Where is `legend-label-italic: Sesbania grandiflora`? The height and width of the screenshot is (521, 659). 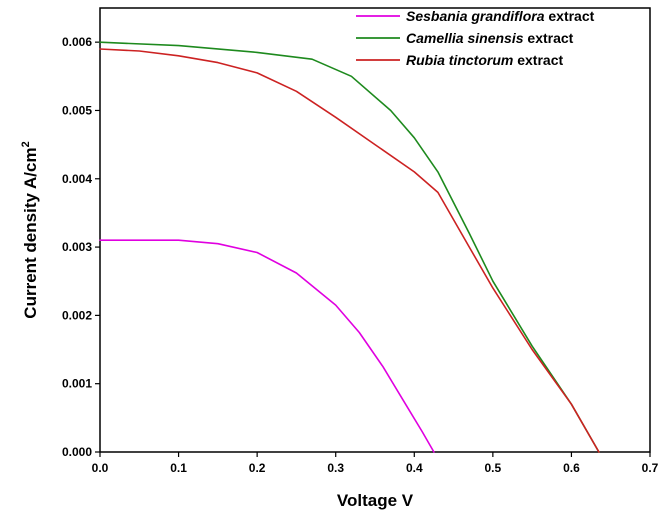 legend-label-italic: Sesbania grandiflora is located at coordinates (475, 16).